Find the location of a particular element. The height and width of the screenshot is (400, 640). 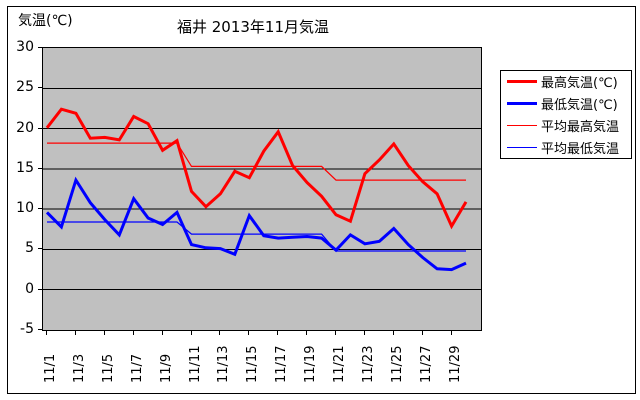

legend-item-avg-max-temp: 平均最高気温 is located at coordinates (566, 125).